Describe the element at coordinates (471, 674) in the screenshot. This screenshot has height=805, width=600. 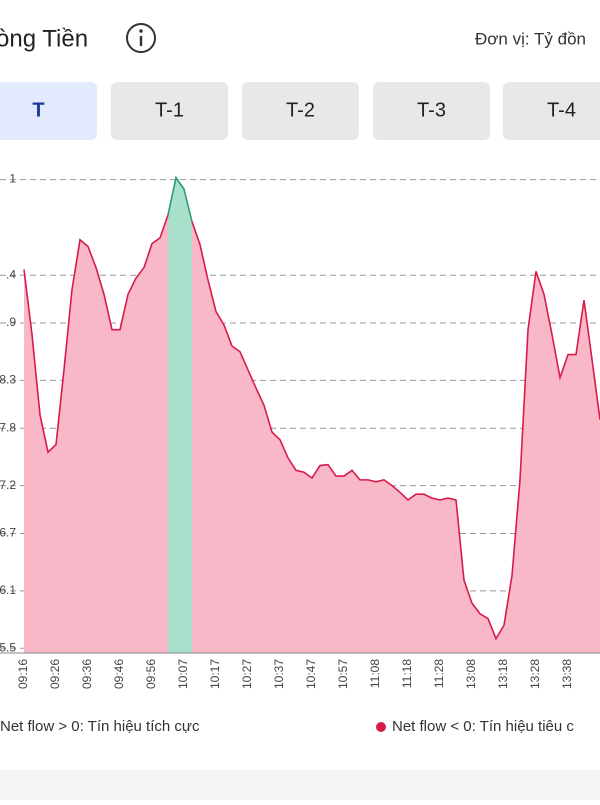
I see `x-tick-label: 13:08` at that location.